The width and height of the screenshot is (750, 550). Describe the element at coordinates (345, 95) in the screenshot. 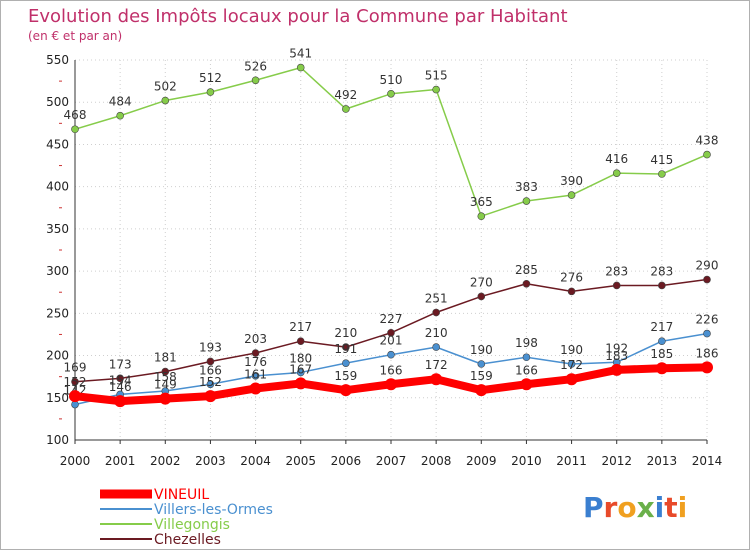

I see `data-label-villegongis: 492` at that location.